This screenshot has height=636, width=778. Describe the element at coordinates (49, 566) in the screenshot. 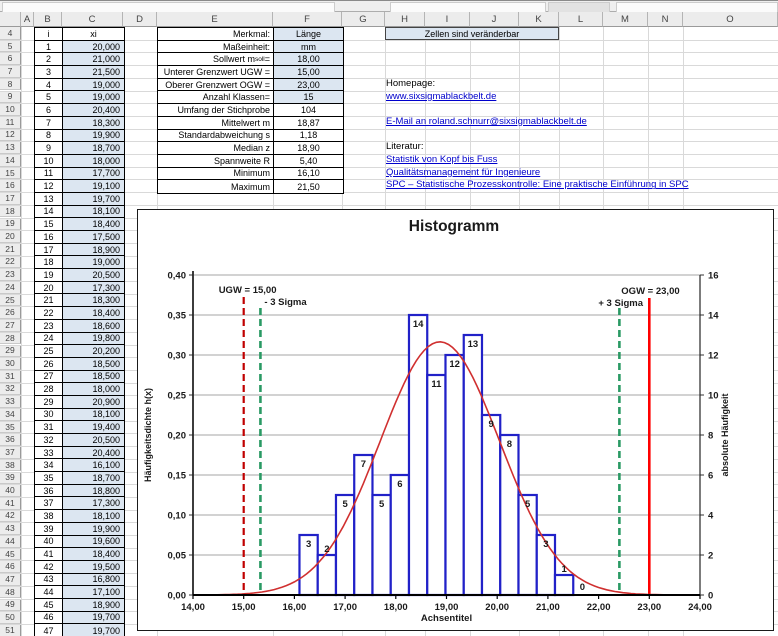

I see `cell-i: 42` at that location.